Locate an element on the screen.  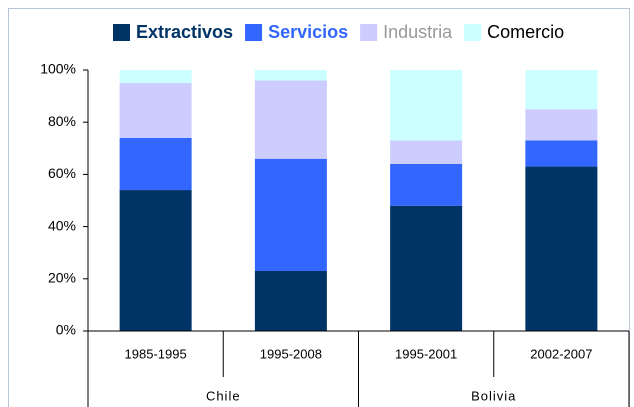
x-tick-label: 1985-1995 is located at coordinates (156, 353).